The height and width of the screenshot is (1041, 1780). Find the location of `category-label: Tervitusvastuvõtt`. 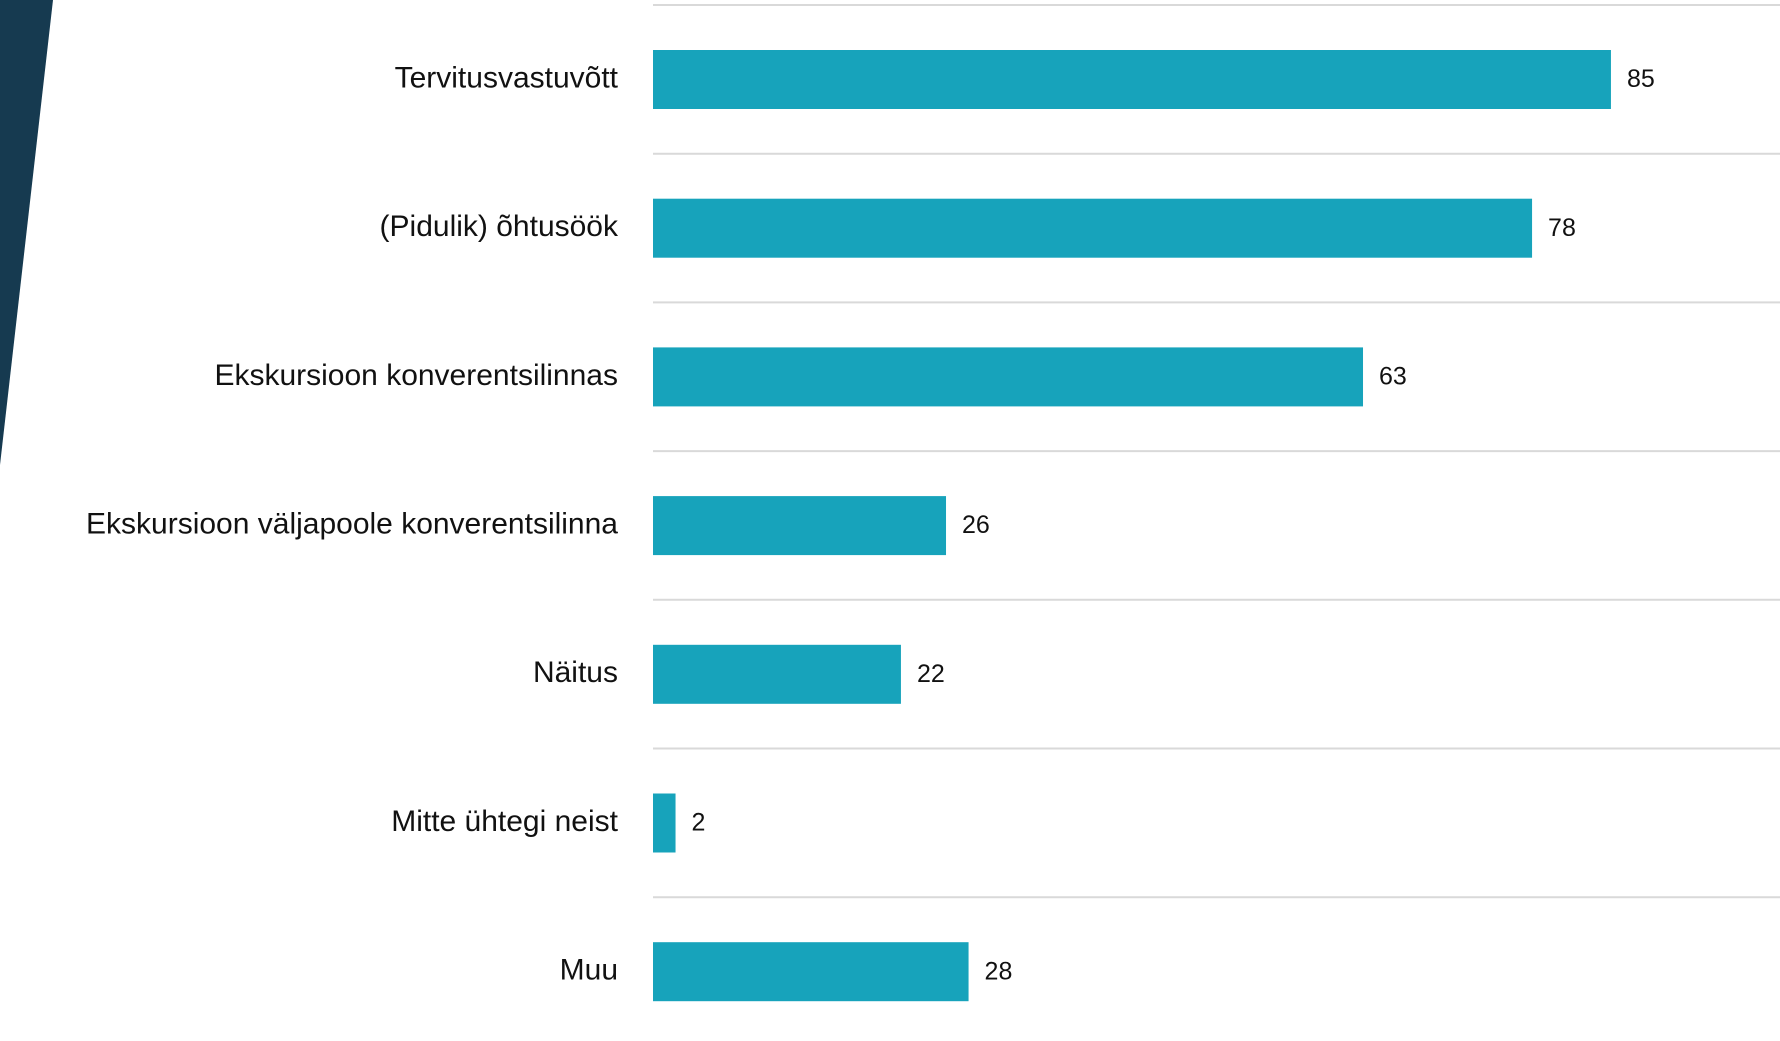

category-label: Tervitusvastuvõtt is located at coordinates (507, 77).